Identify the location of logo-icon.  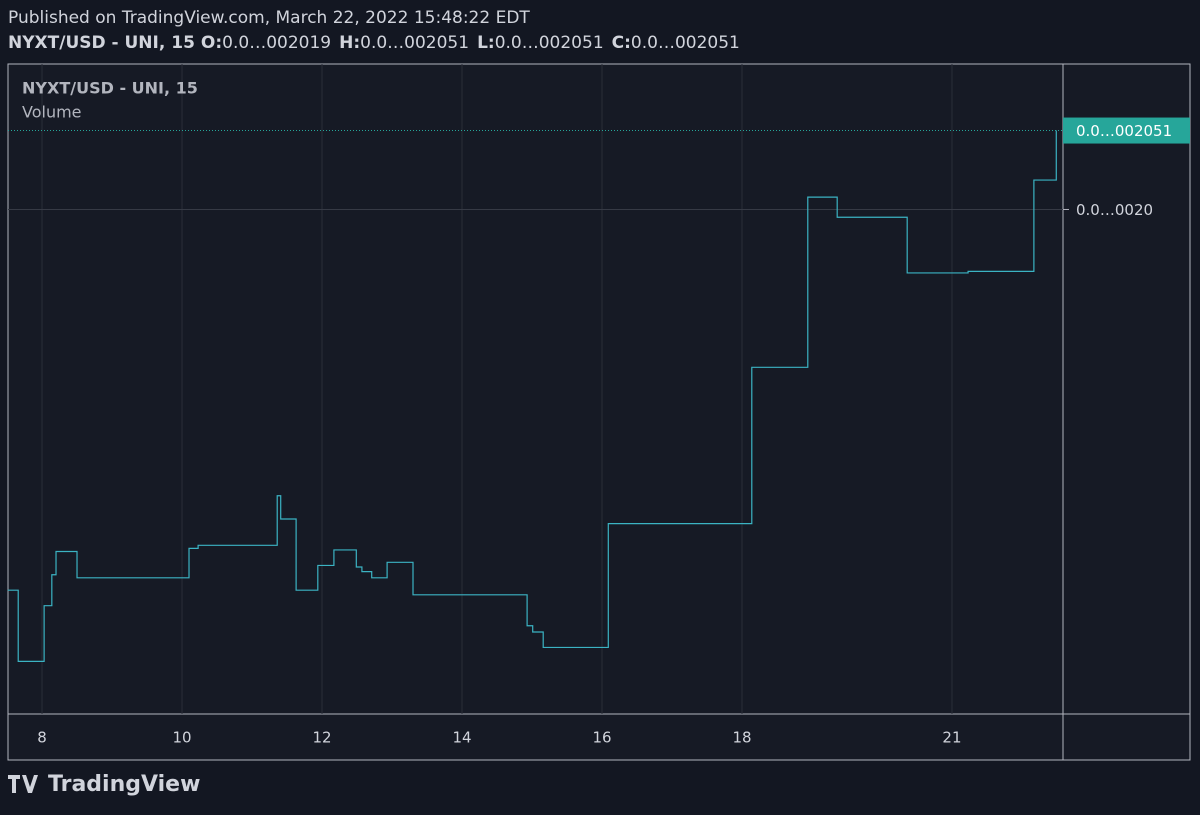
(23, 784).